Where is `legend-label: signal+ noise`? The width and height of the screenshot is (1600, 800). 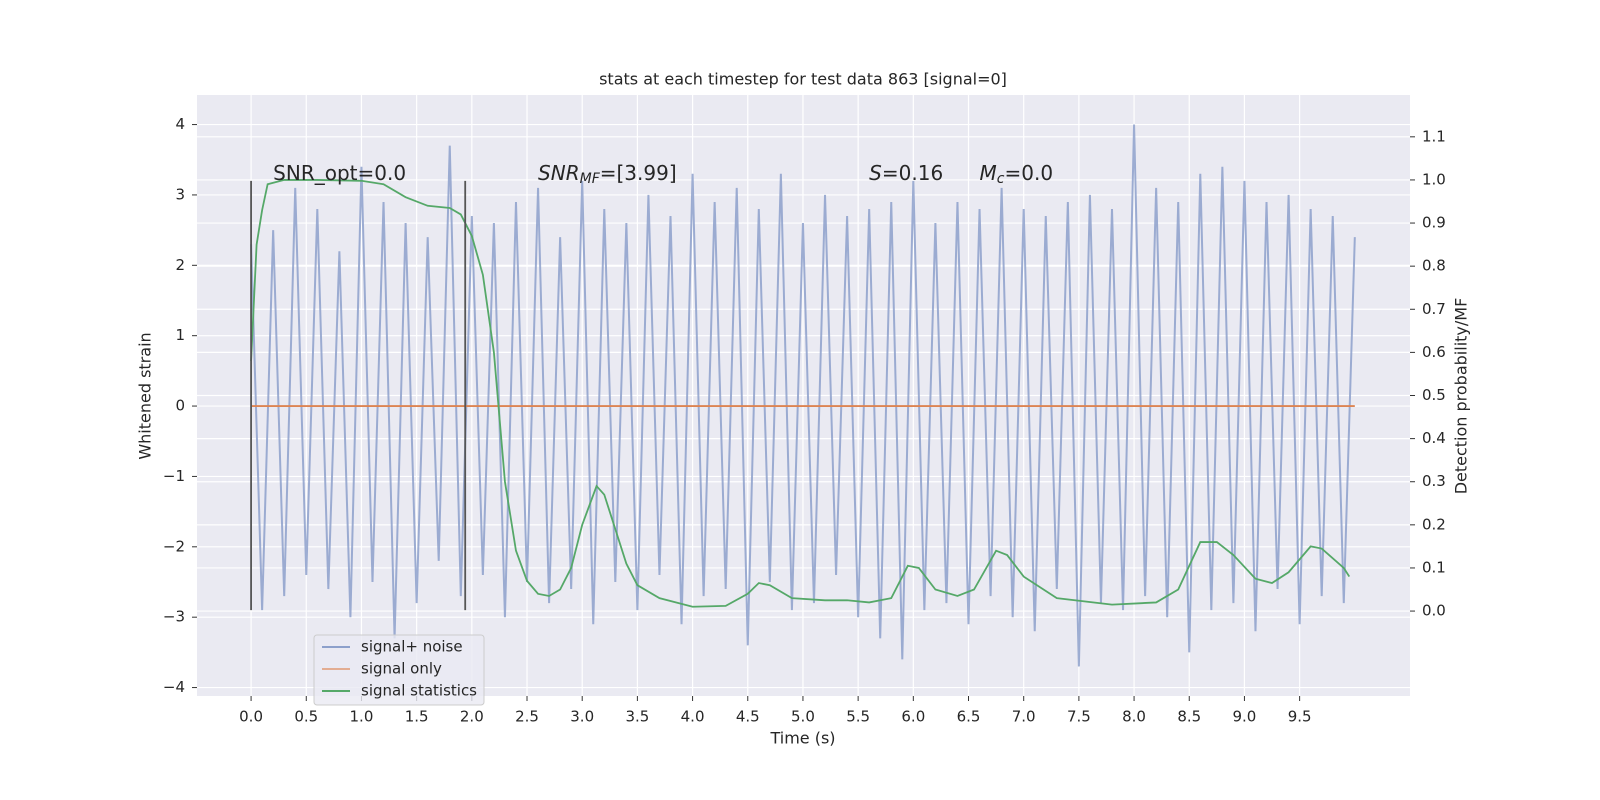
legend-label: signal+ noise is located at coordinates (412, 647).